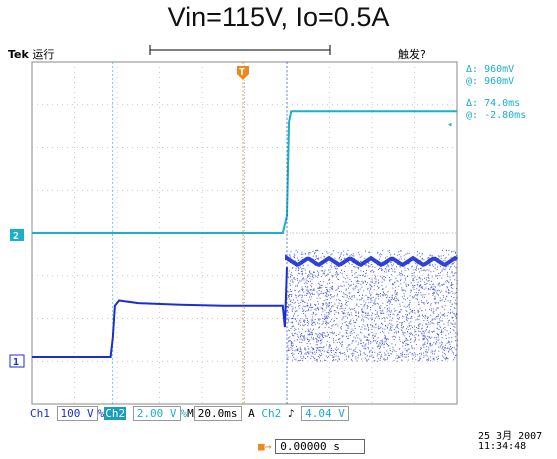 The image size is (557, 459). What do you see at coordinates (372, 305) in the screenshot?
I see `ch1-noise-dots` at bounding box center [372, 305].